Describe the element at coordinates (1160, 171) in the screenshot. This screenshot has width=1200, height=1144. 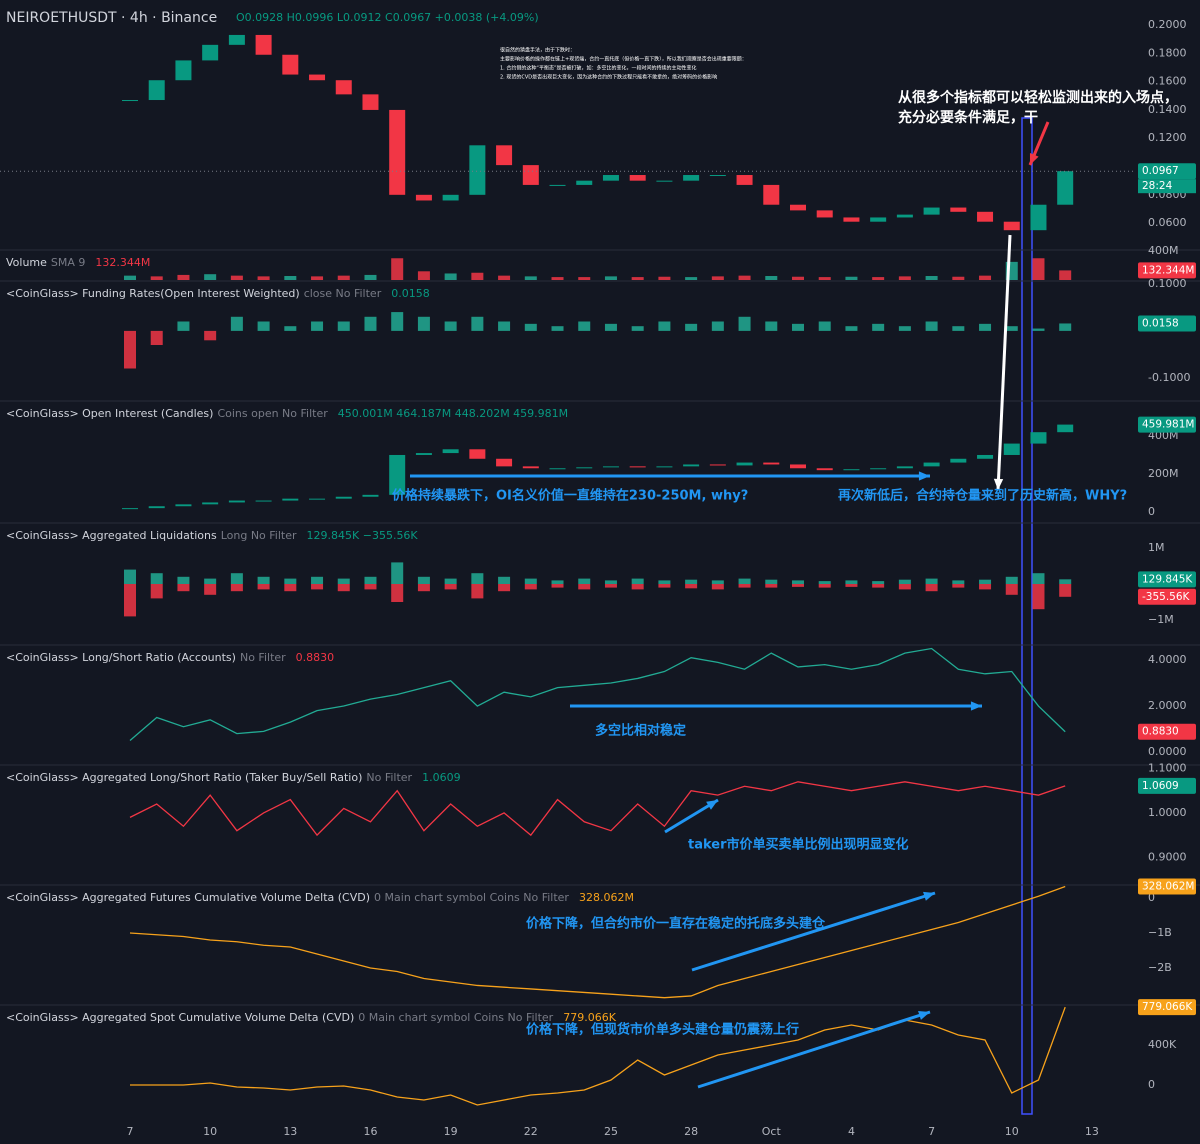
I see `last-value-label: 0.0967` at that location.